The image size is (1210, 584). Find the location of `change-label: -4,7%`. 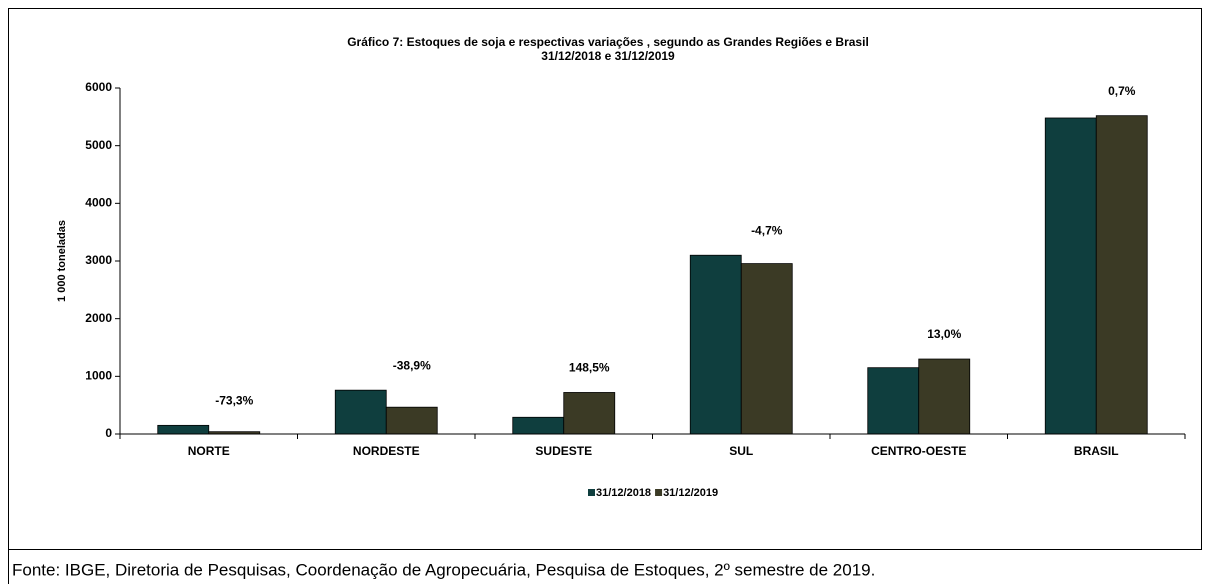

change-label: -4,7% is located at coordinates (767, 230).